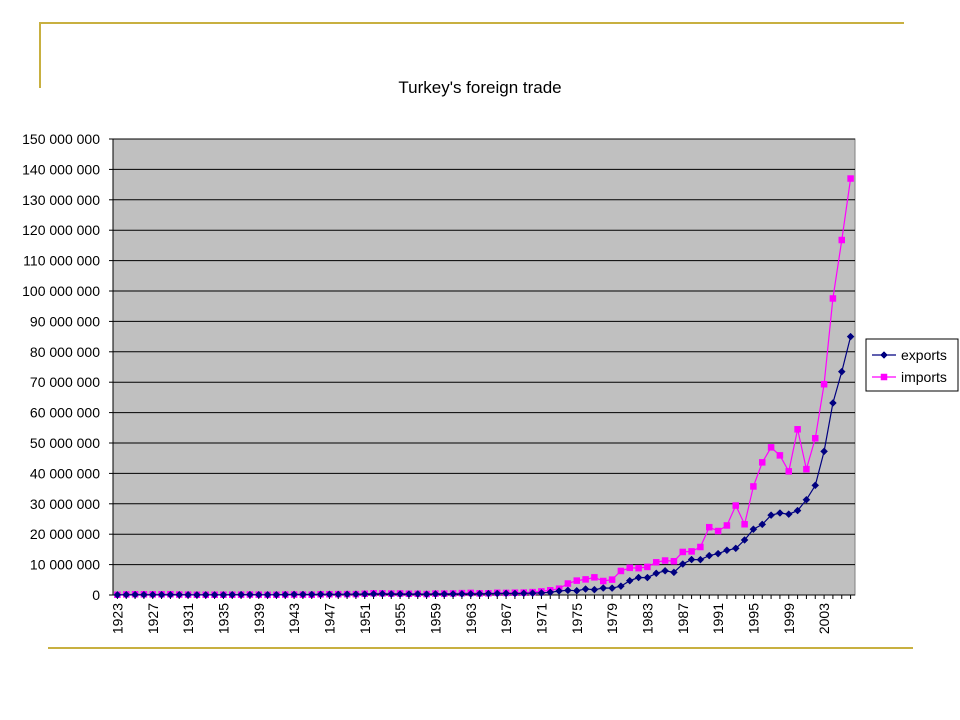  I want to click on x-tick-label: 1975, so click(577, 618).